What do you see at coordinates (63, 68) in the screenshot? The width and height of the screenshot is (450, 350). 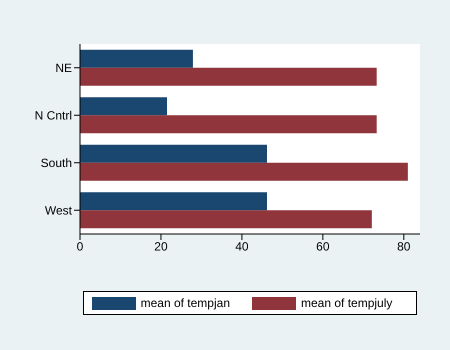 I see `y-tick-label: NE` at bounding box center [63, 68].